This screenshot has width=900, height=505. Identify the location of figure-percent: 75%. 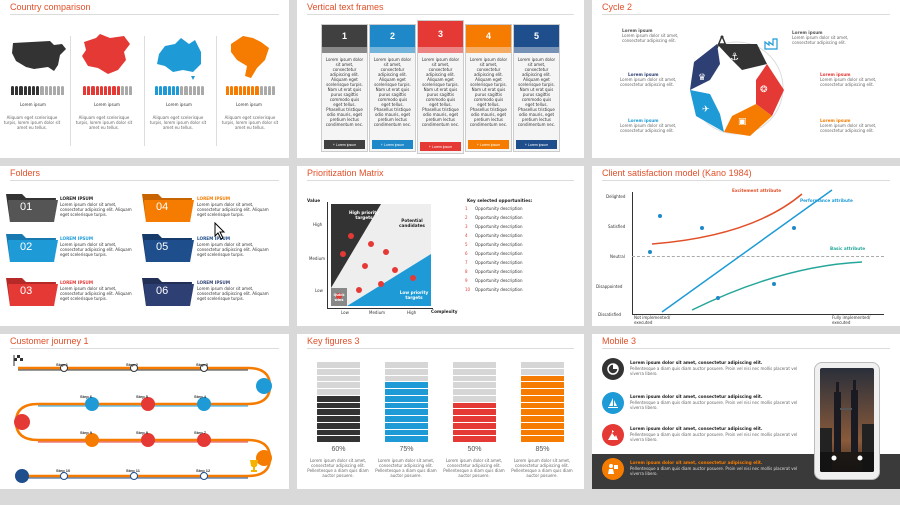
(406, 449).